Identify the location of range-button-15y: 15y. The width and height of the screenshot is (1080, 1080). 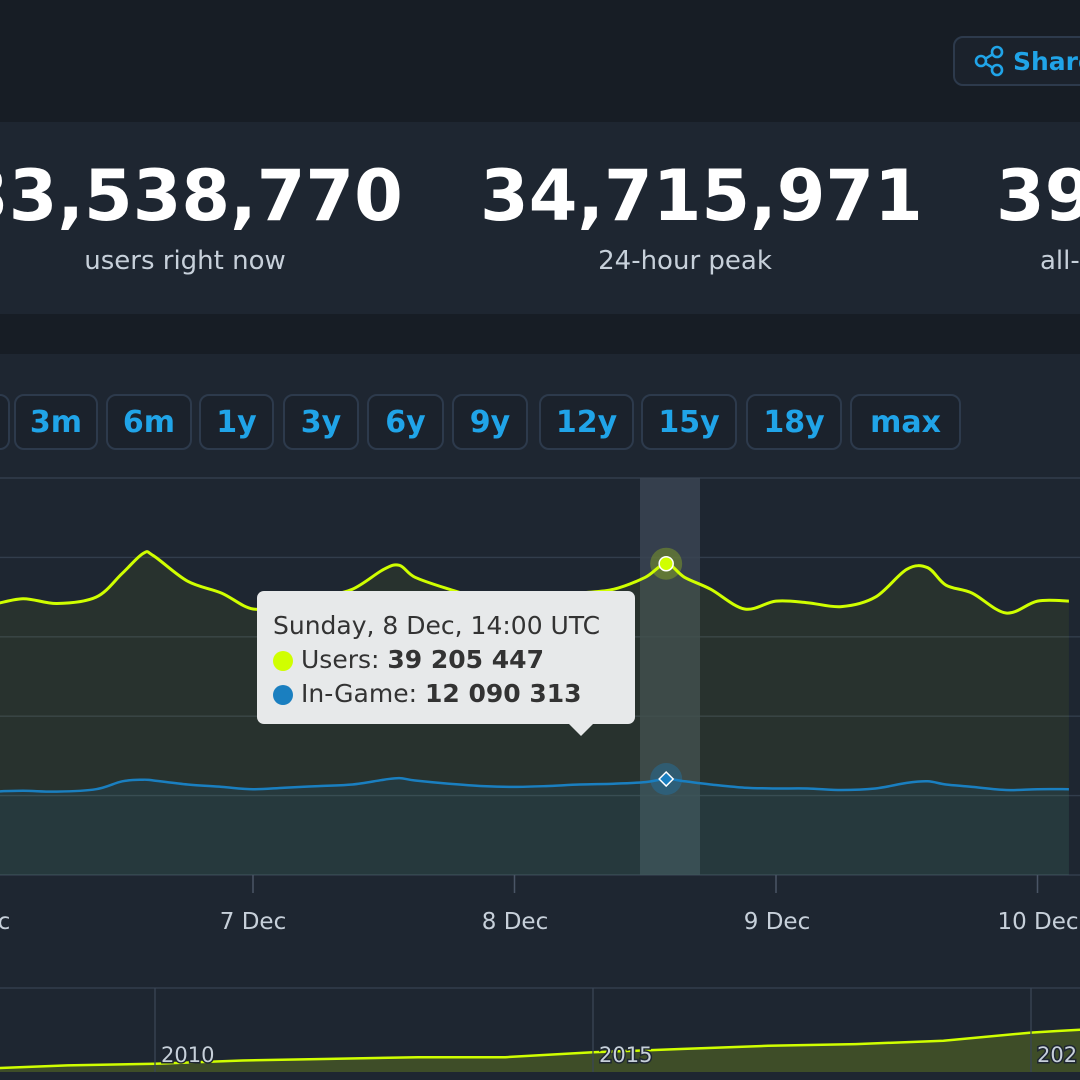
(689, 422).